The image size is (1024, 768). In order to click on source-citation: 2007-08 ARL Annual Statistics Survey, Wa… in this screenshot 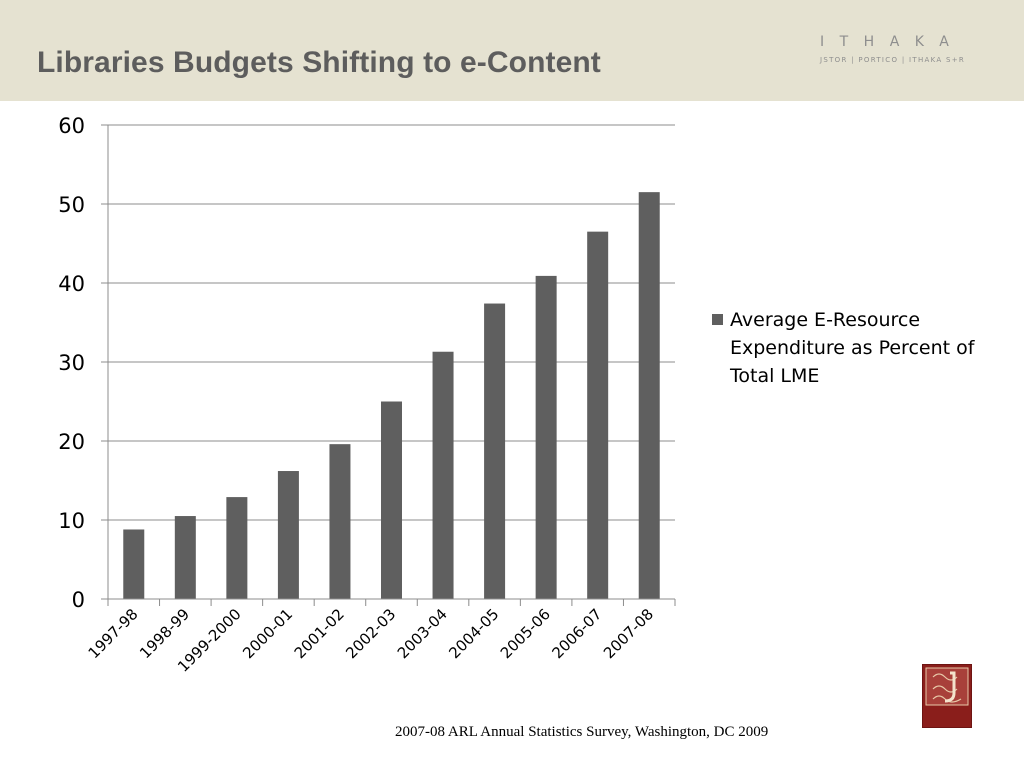, I will do `click(582, 732)`.